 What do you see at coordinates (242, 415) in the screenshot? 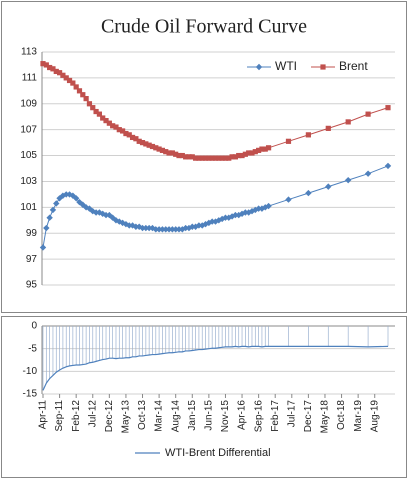
I see `x-tick-label: Apr-16` at bounding box center [242, 415].